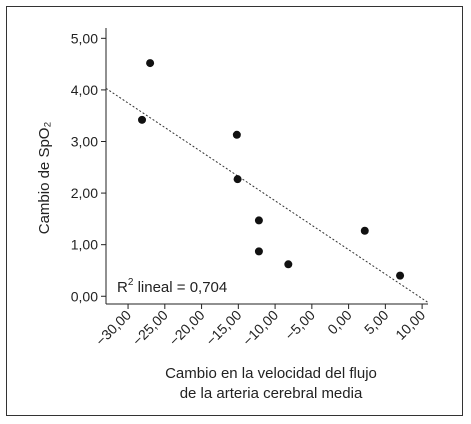 The height and width of the screenshot is (424, 471). Describe the element at coordinates (84, 193) in the screenshot. I see `y-tick-label: 2,00` at that location.